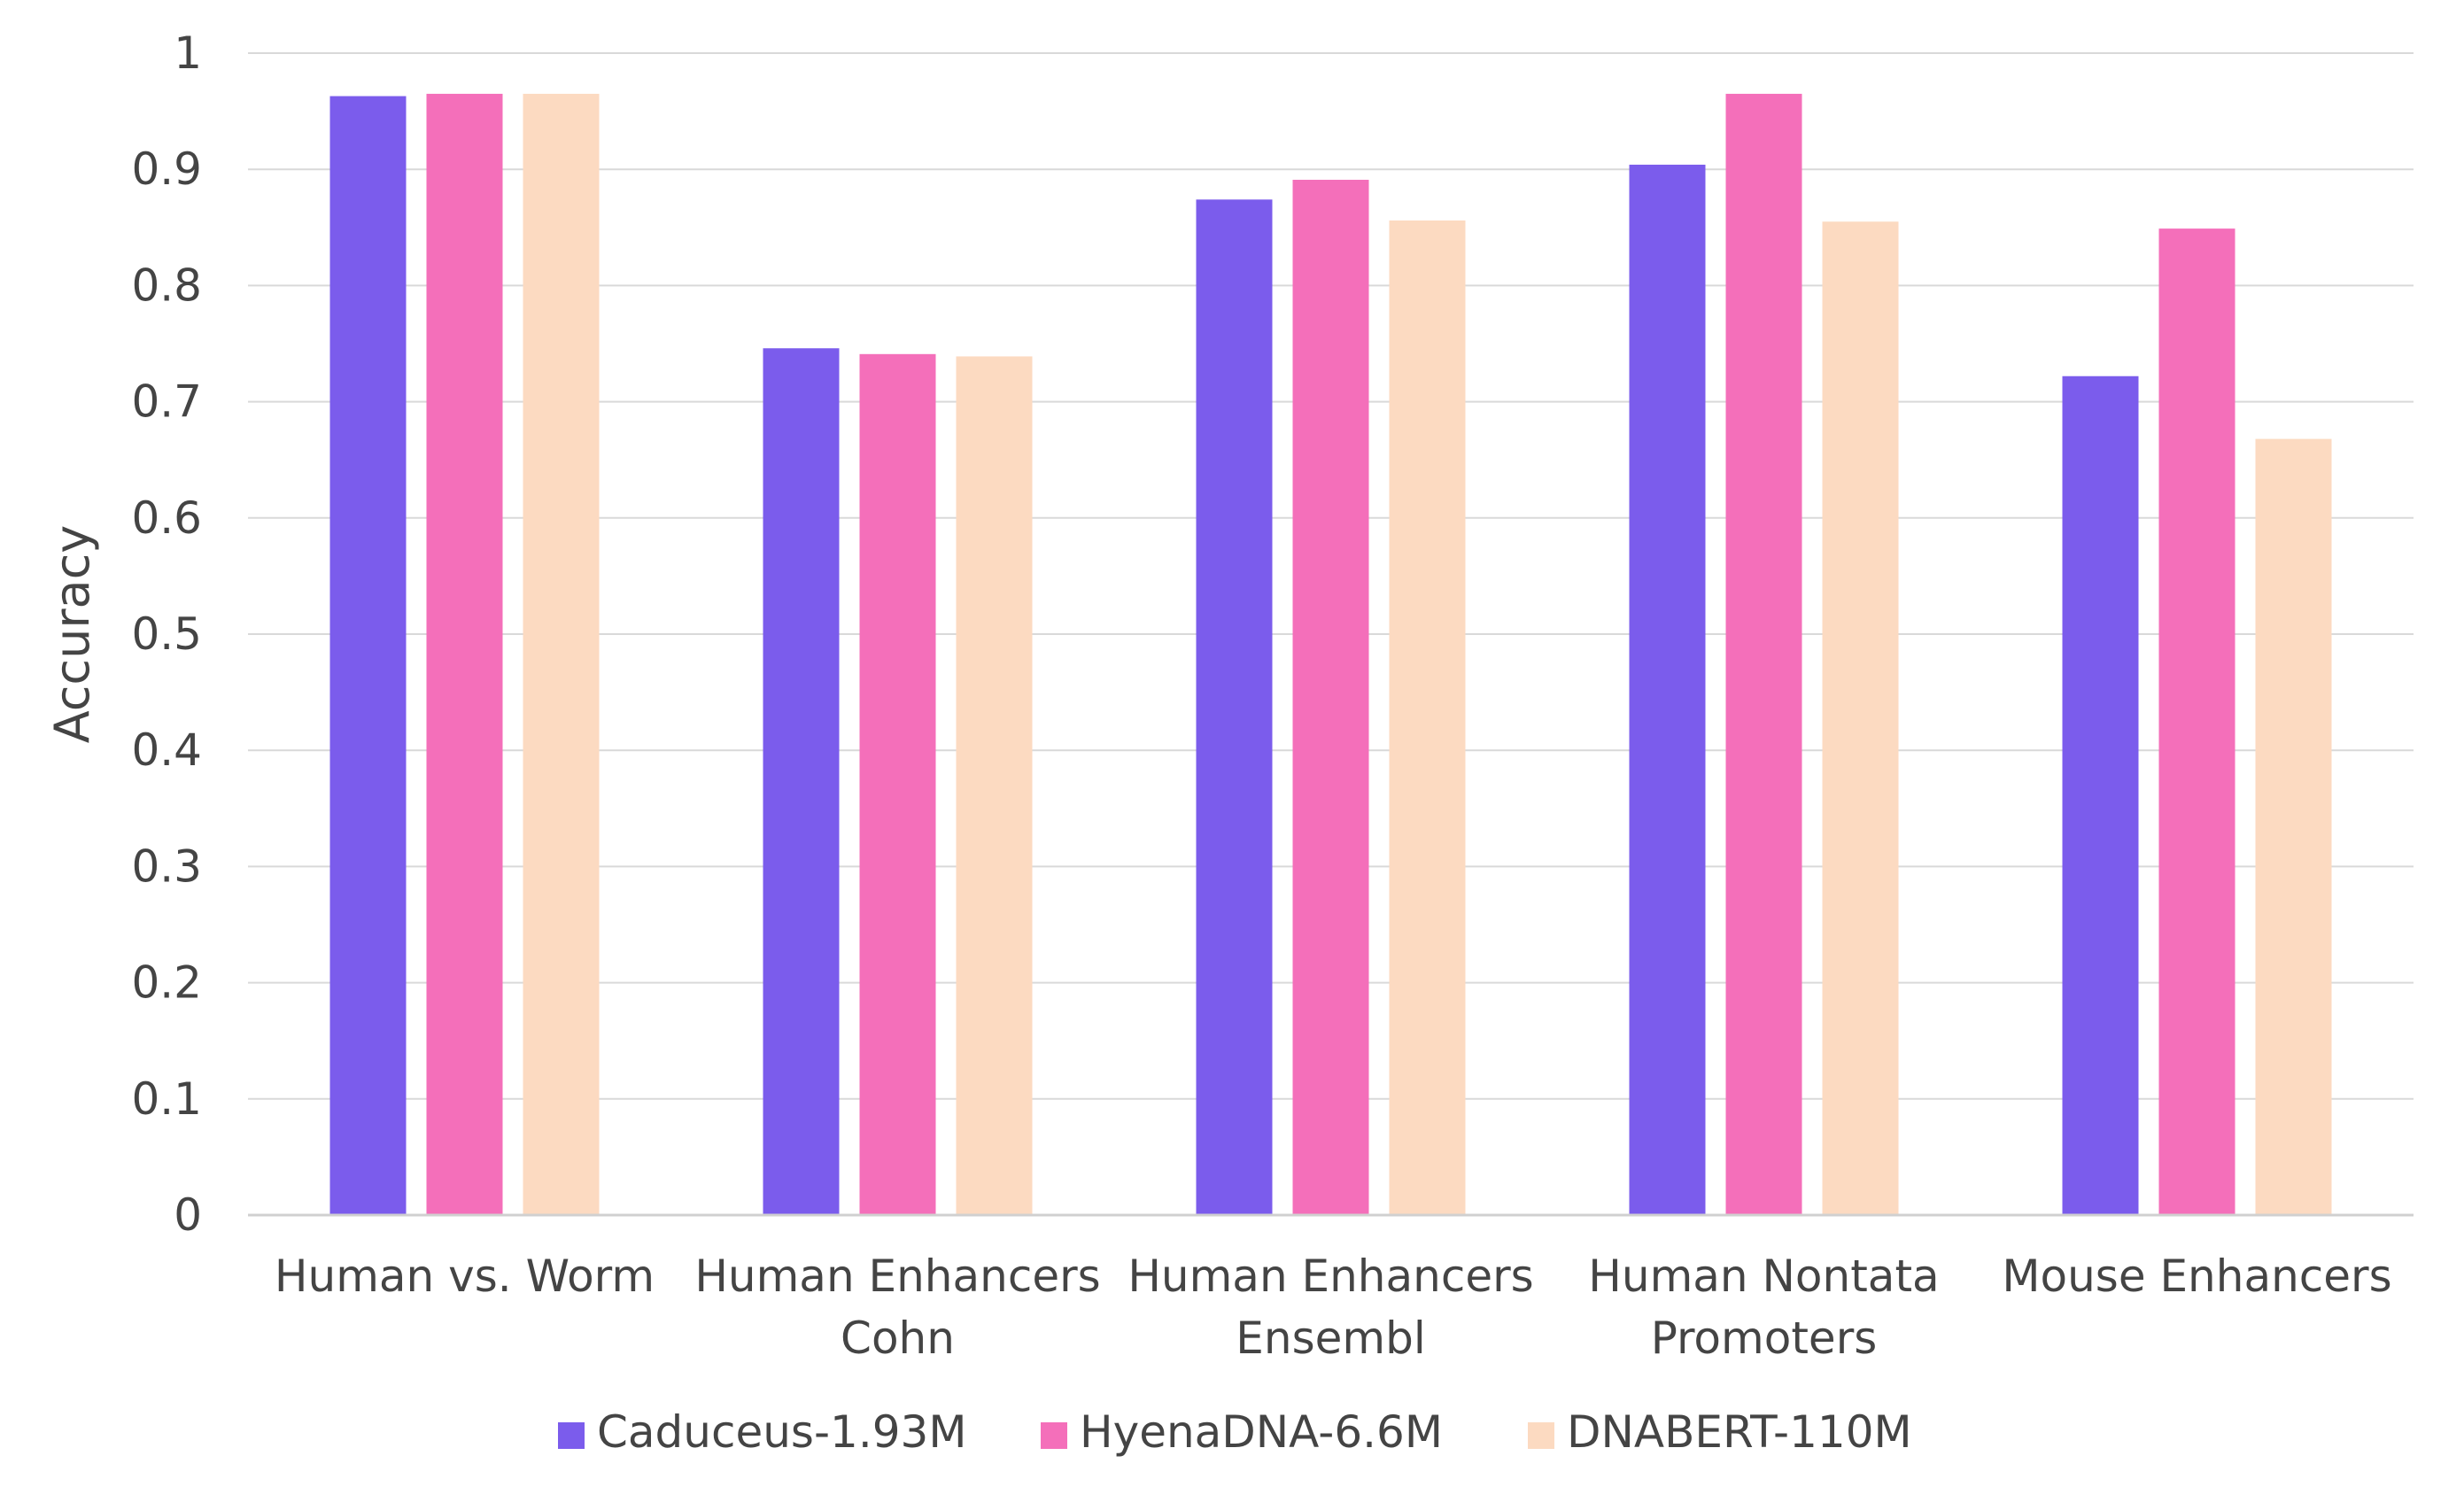 The height and width of the screenshot is (1510, 2464). I want to click on category-label: Human Nontata Promoters, so click(1763, 1307).